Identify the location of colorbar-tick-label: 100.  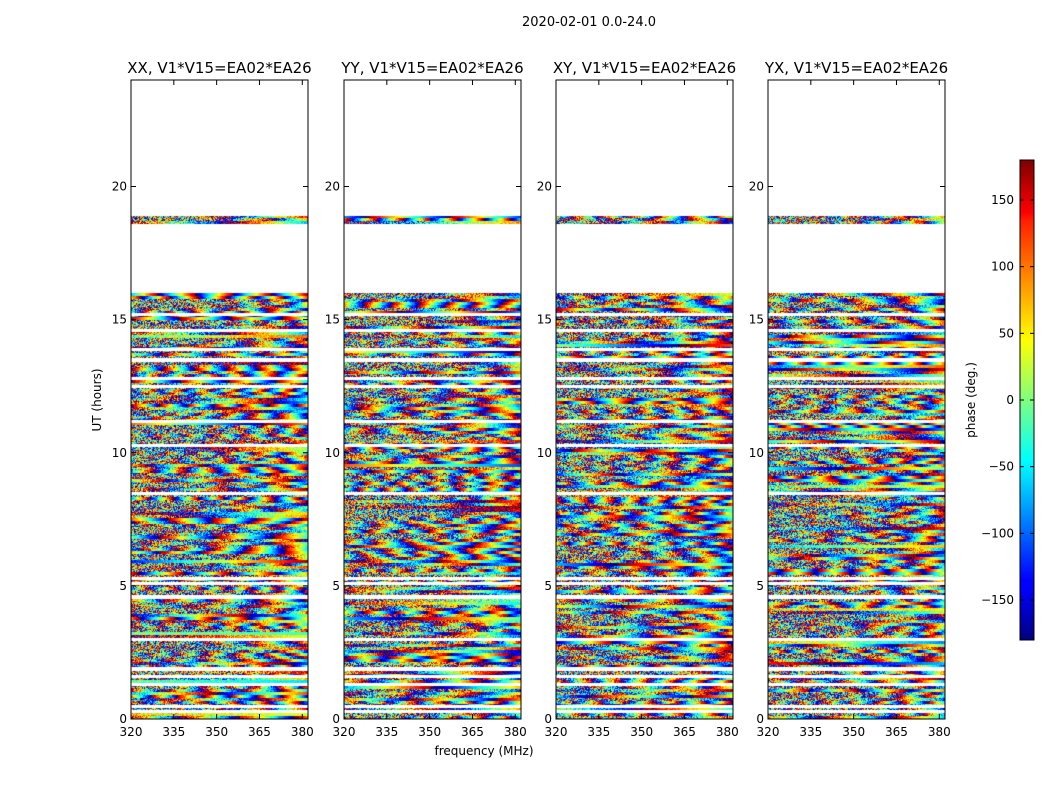
(1002, 267).